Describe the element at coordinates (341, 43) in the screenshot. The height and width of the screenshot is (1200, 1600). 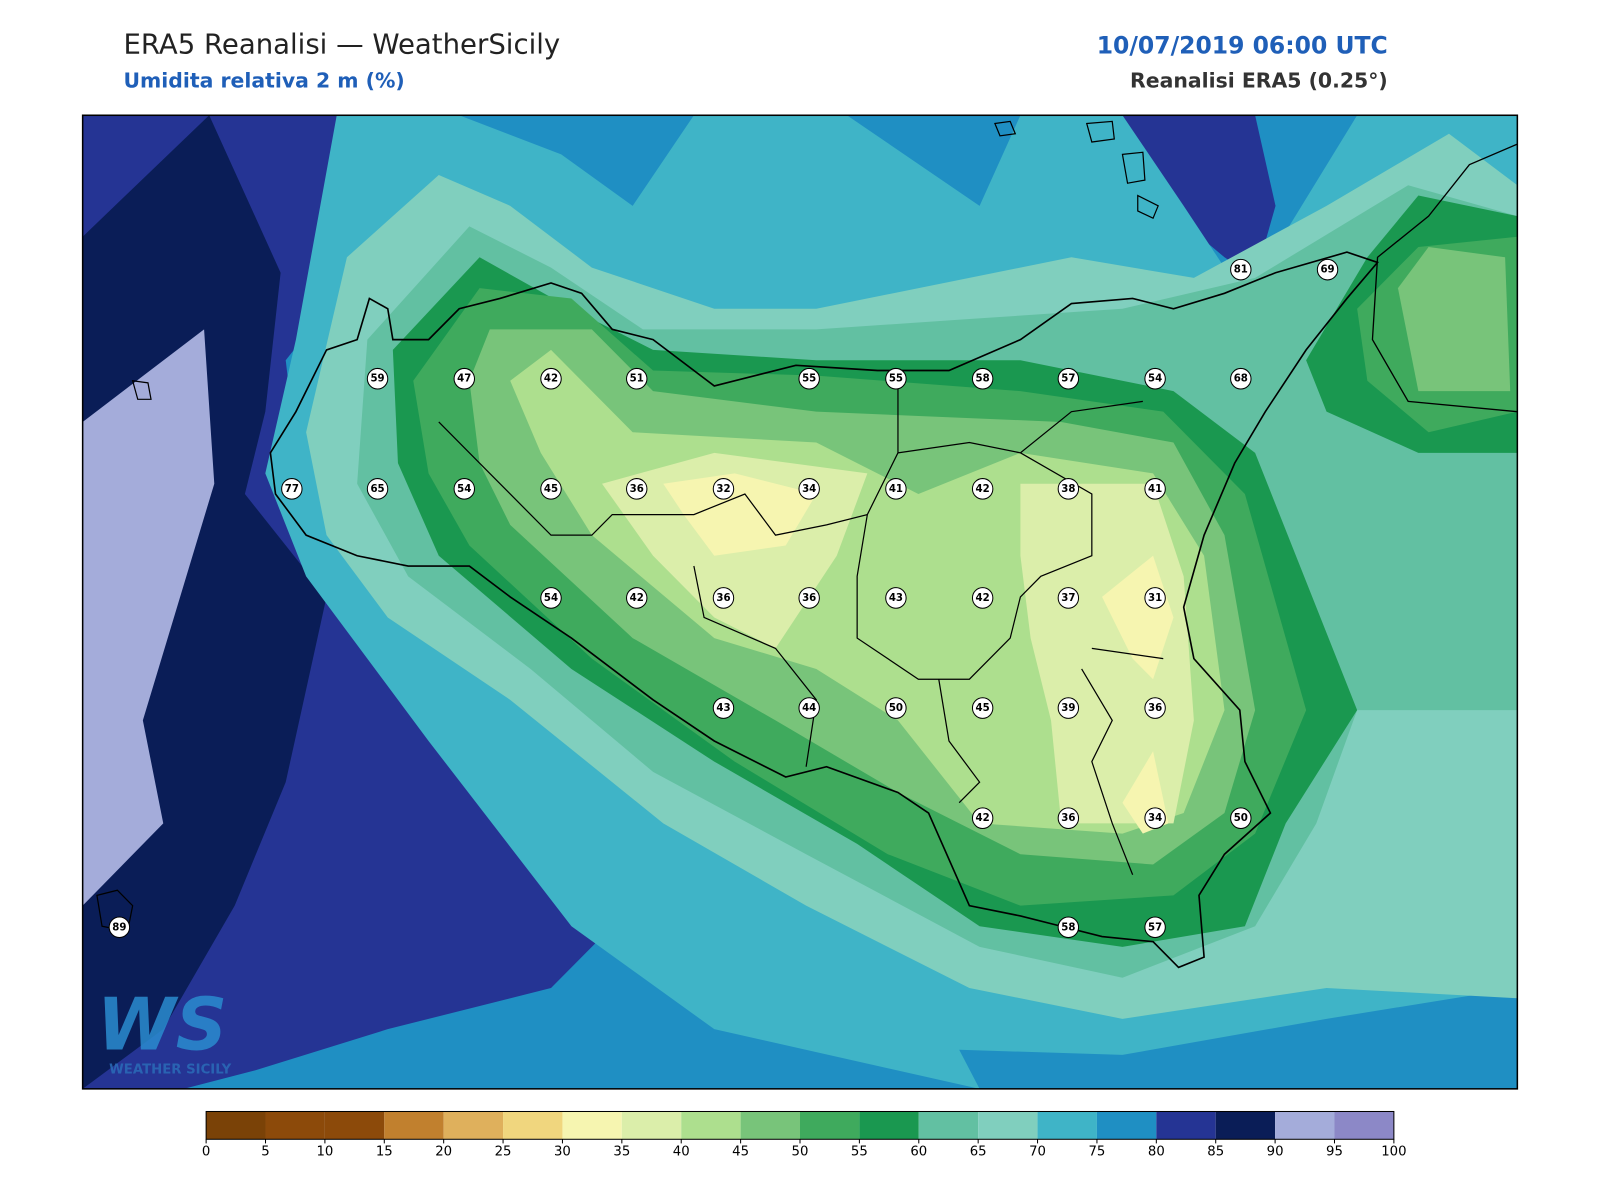
I see `title: ERA5 Reanalisi — WeatherSicily` at that location.